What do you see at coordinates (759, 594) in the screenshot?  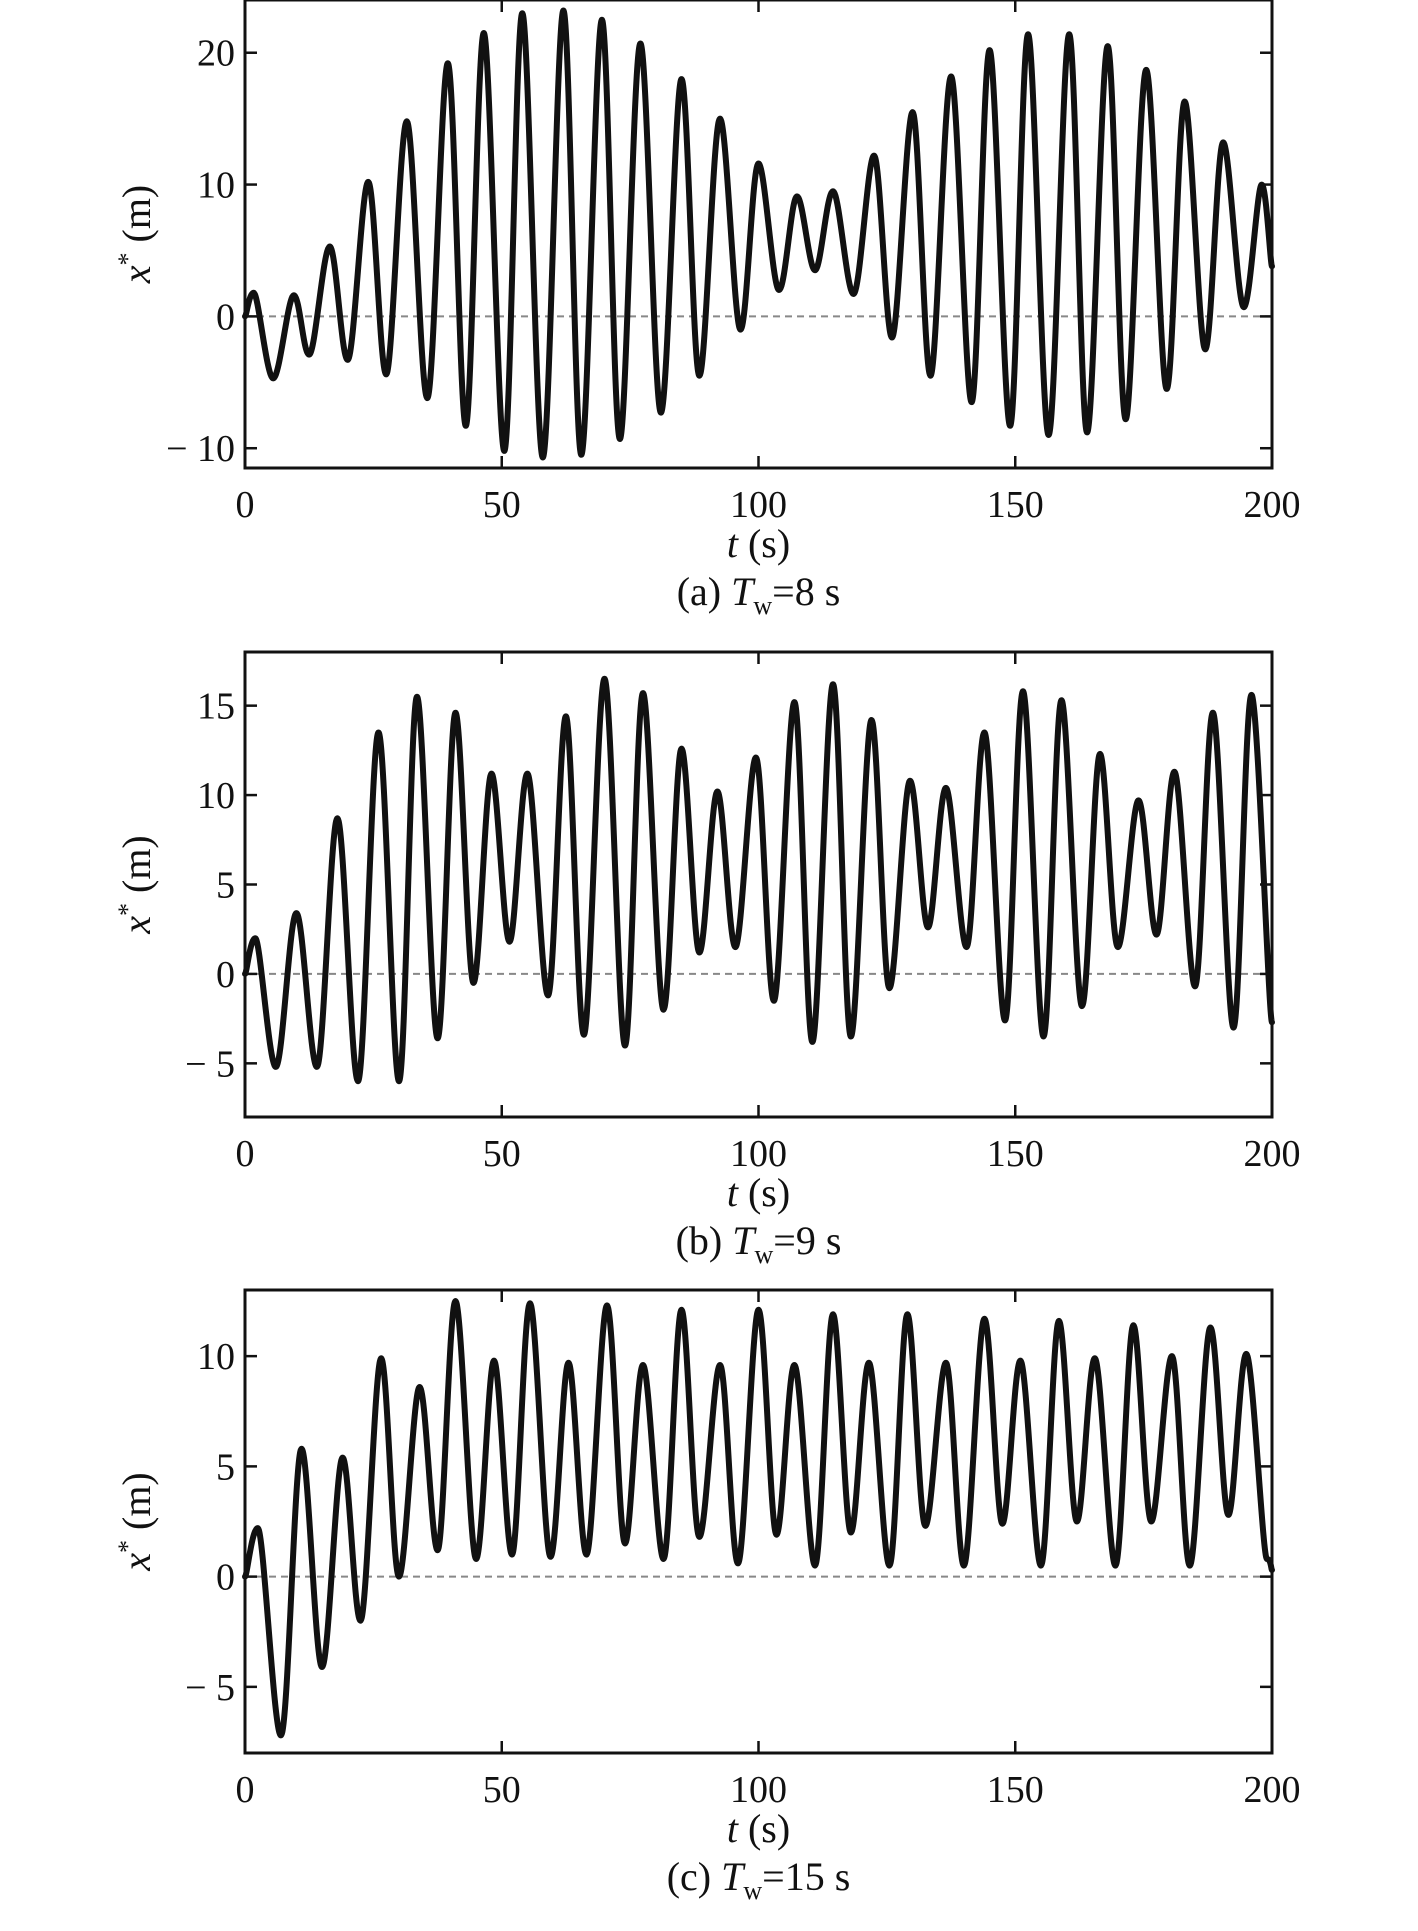 I see `panel-caption: (a) Tw=8 s` at bounding box center [759, 594].